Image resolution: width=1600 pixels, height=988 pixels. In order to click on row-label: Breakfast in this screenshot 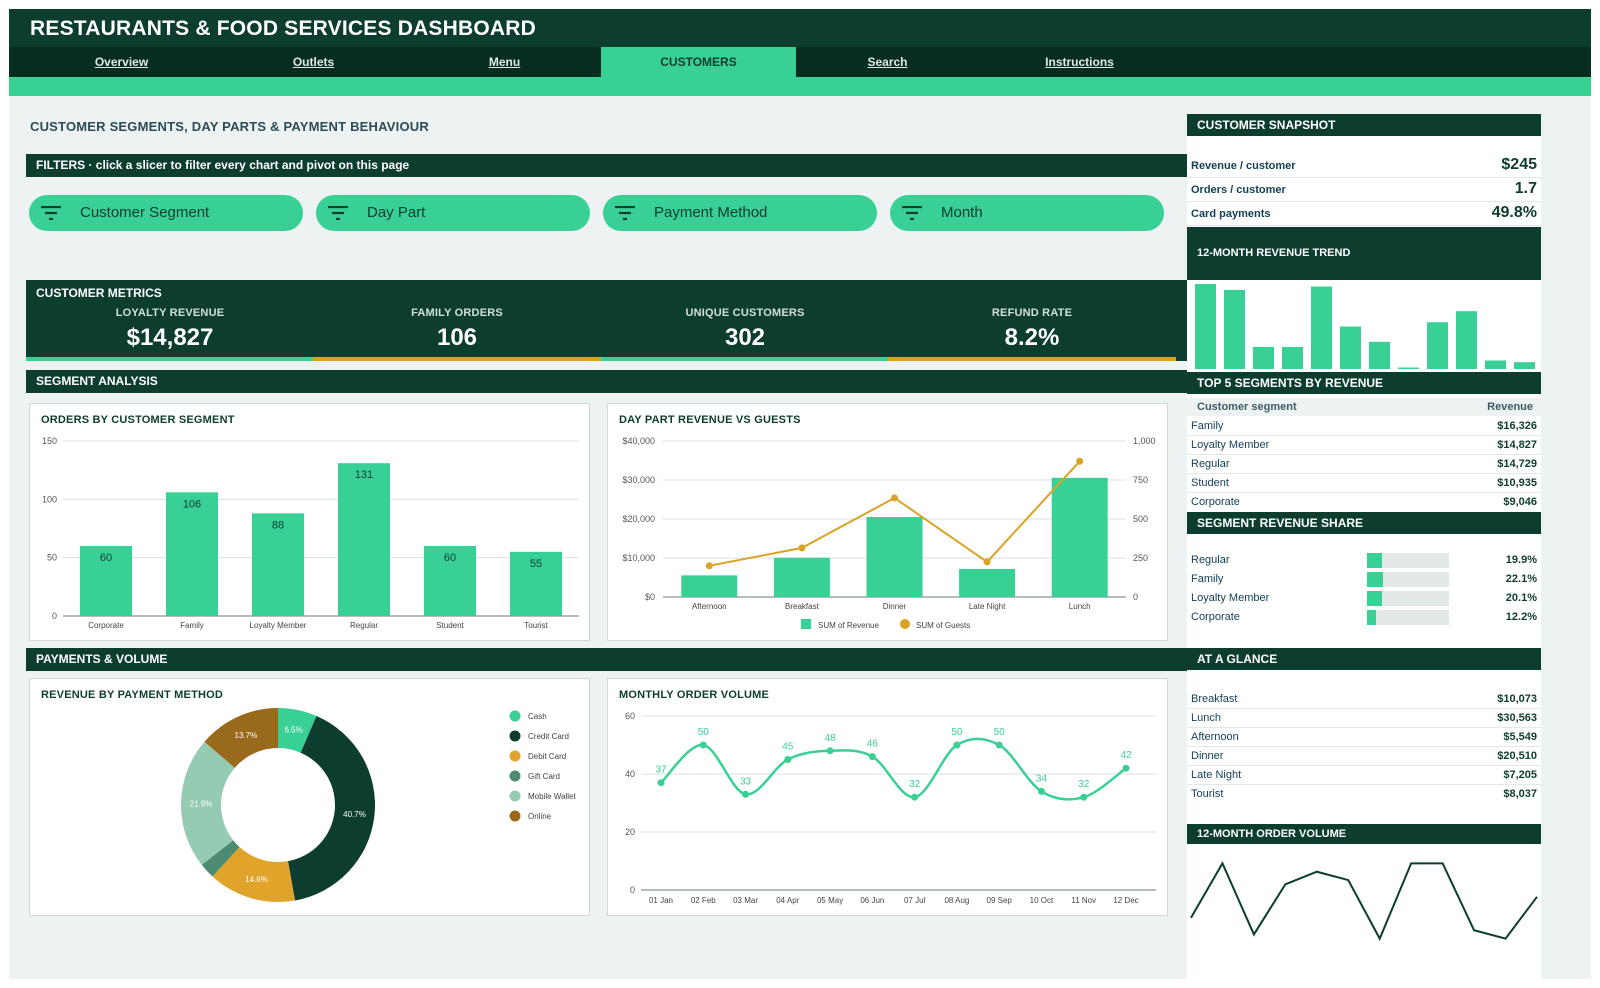, I will do `click(1214, 699)`.